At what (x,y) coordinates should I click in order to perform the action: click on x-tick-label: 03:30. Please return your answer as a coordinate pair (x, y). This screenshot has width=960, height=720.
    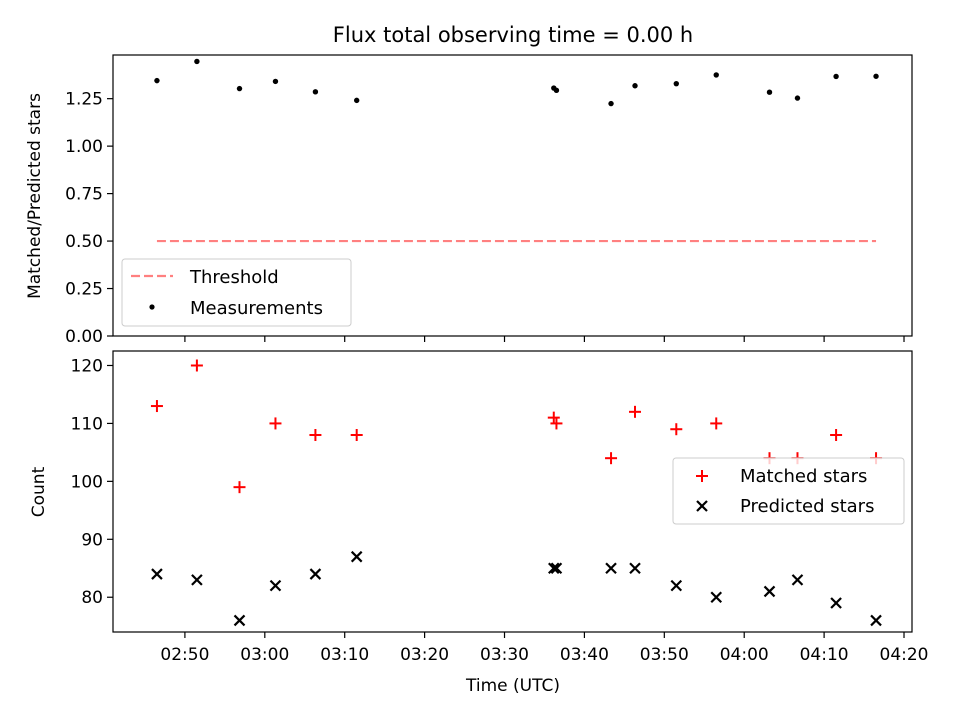
    Looking at the image, I should click on (504, 655).